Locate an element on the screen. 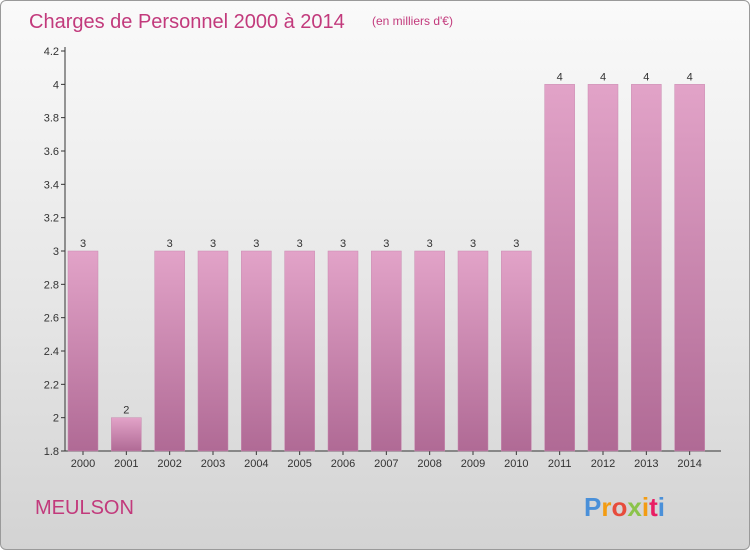  y-tick-label: 3.8 is located at coordinates (51, 119).